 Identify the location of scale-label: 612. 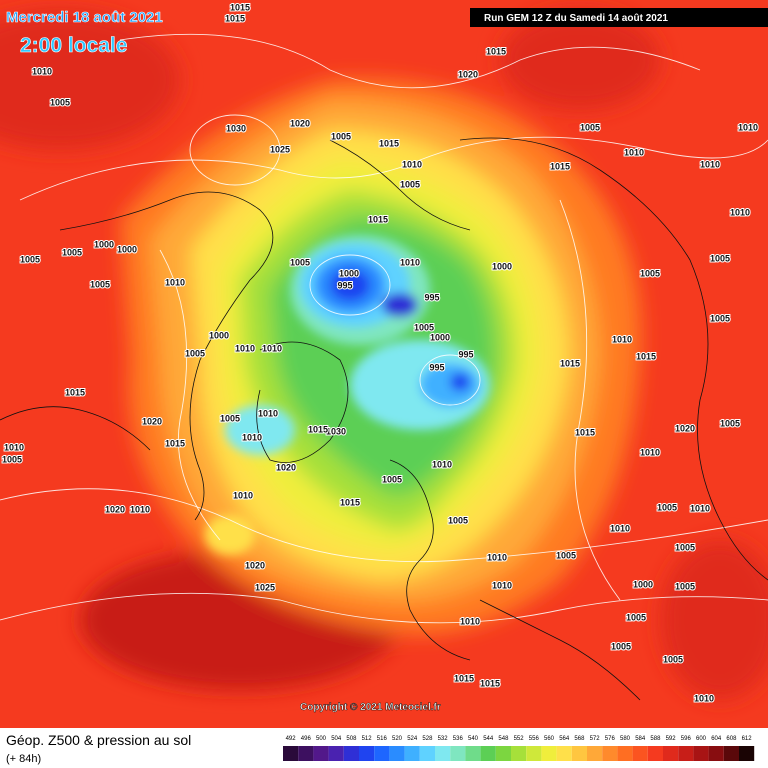
(747, 739).